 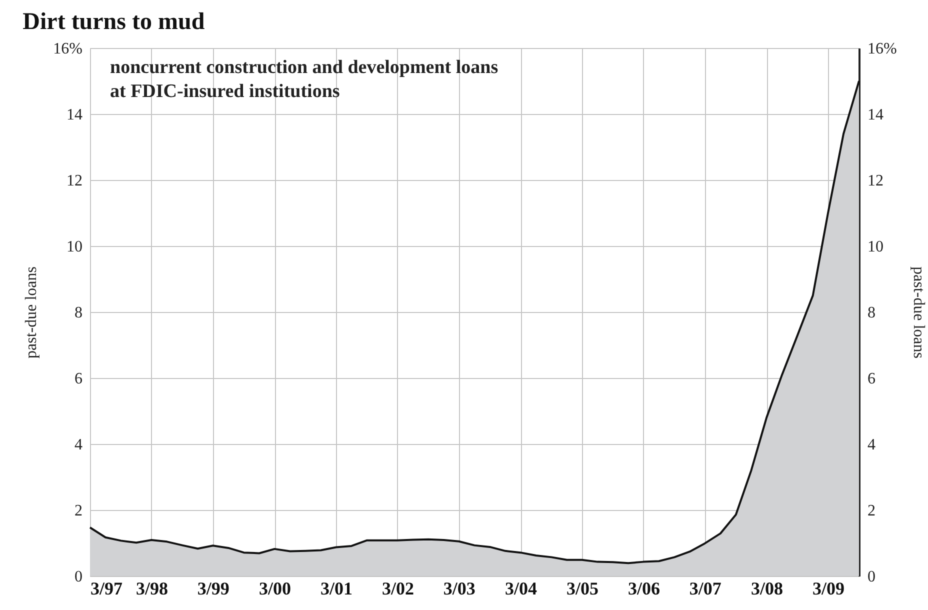 I want to click on x-tick-label: 3/08, so click(x=767, y=588).